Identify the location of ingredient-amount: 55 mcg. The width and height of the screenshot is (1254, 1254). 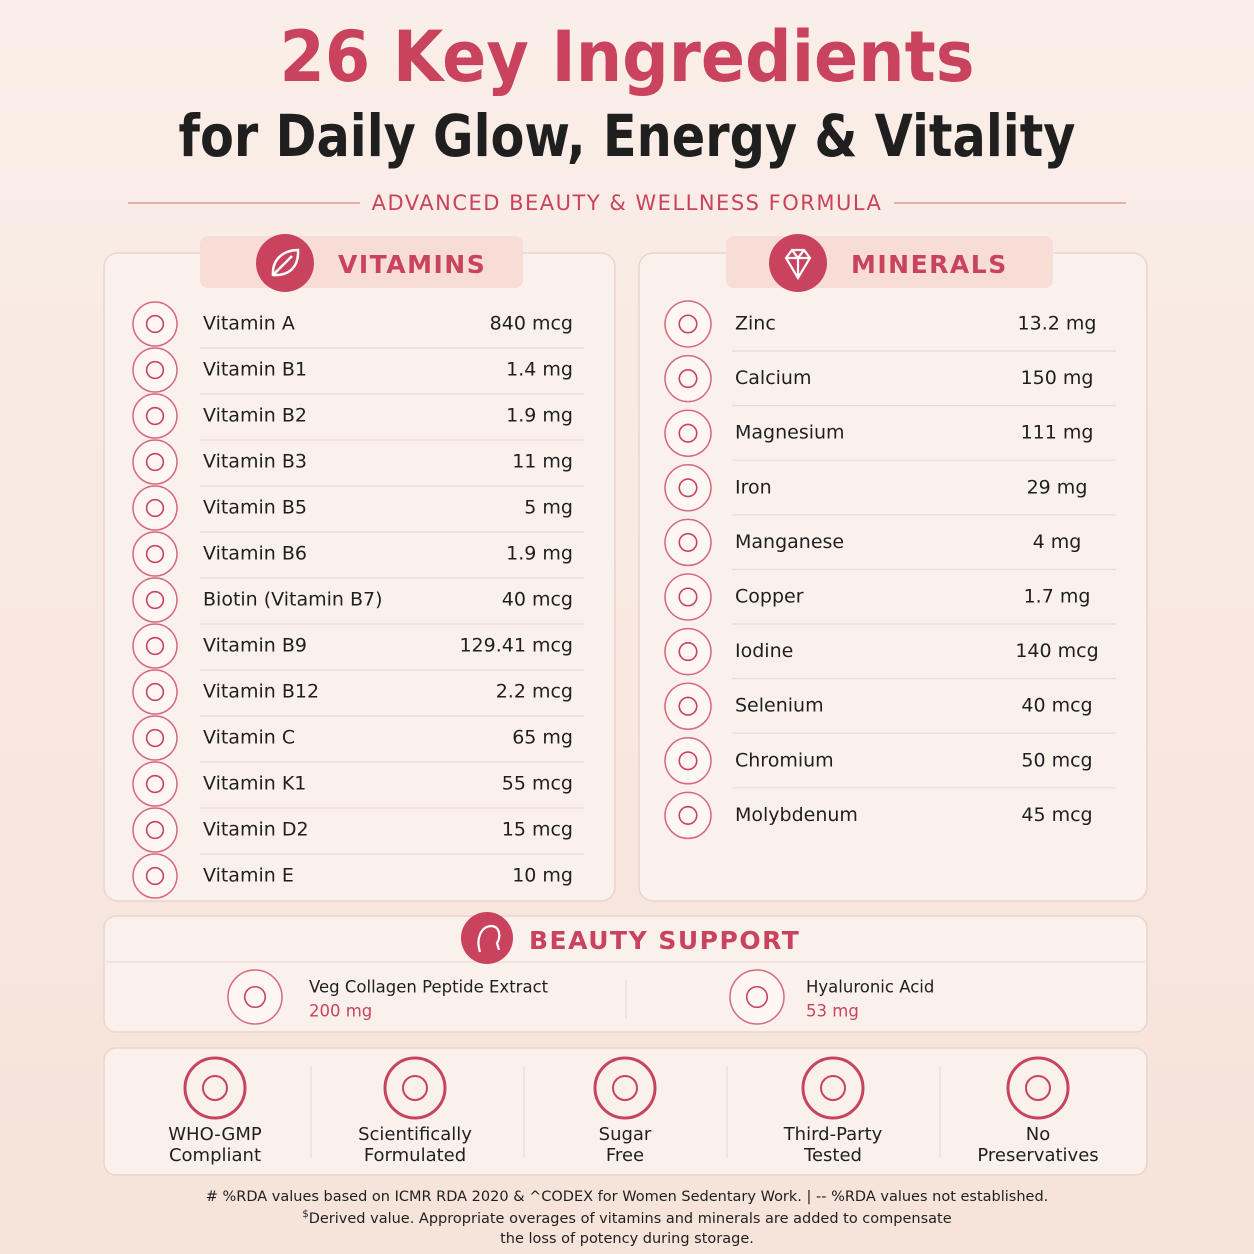
(537, 784).